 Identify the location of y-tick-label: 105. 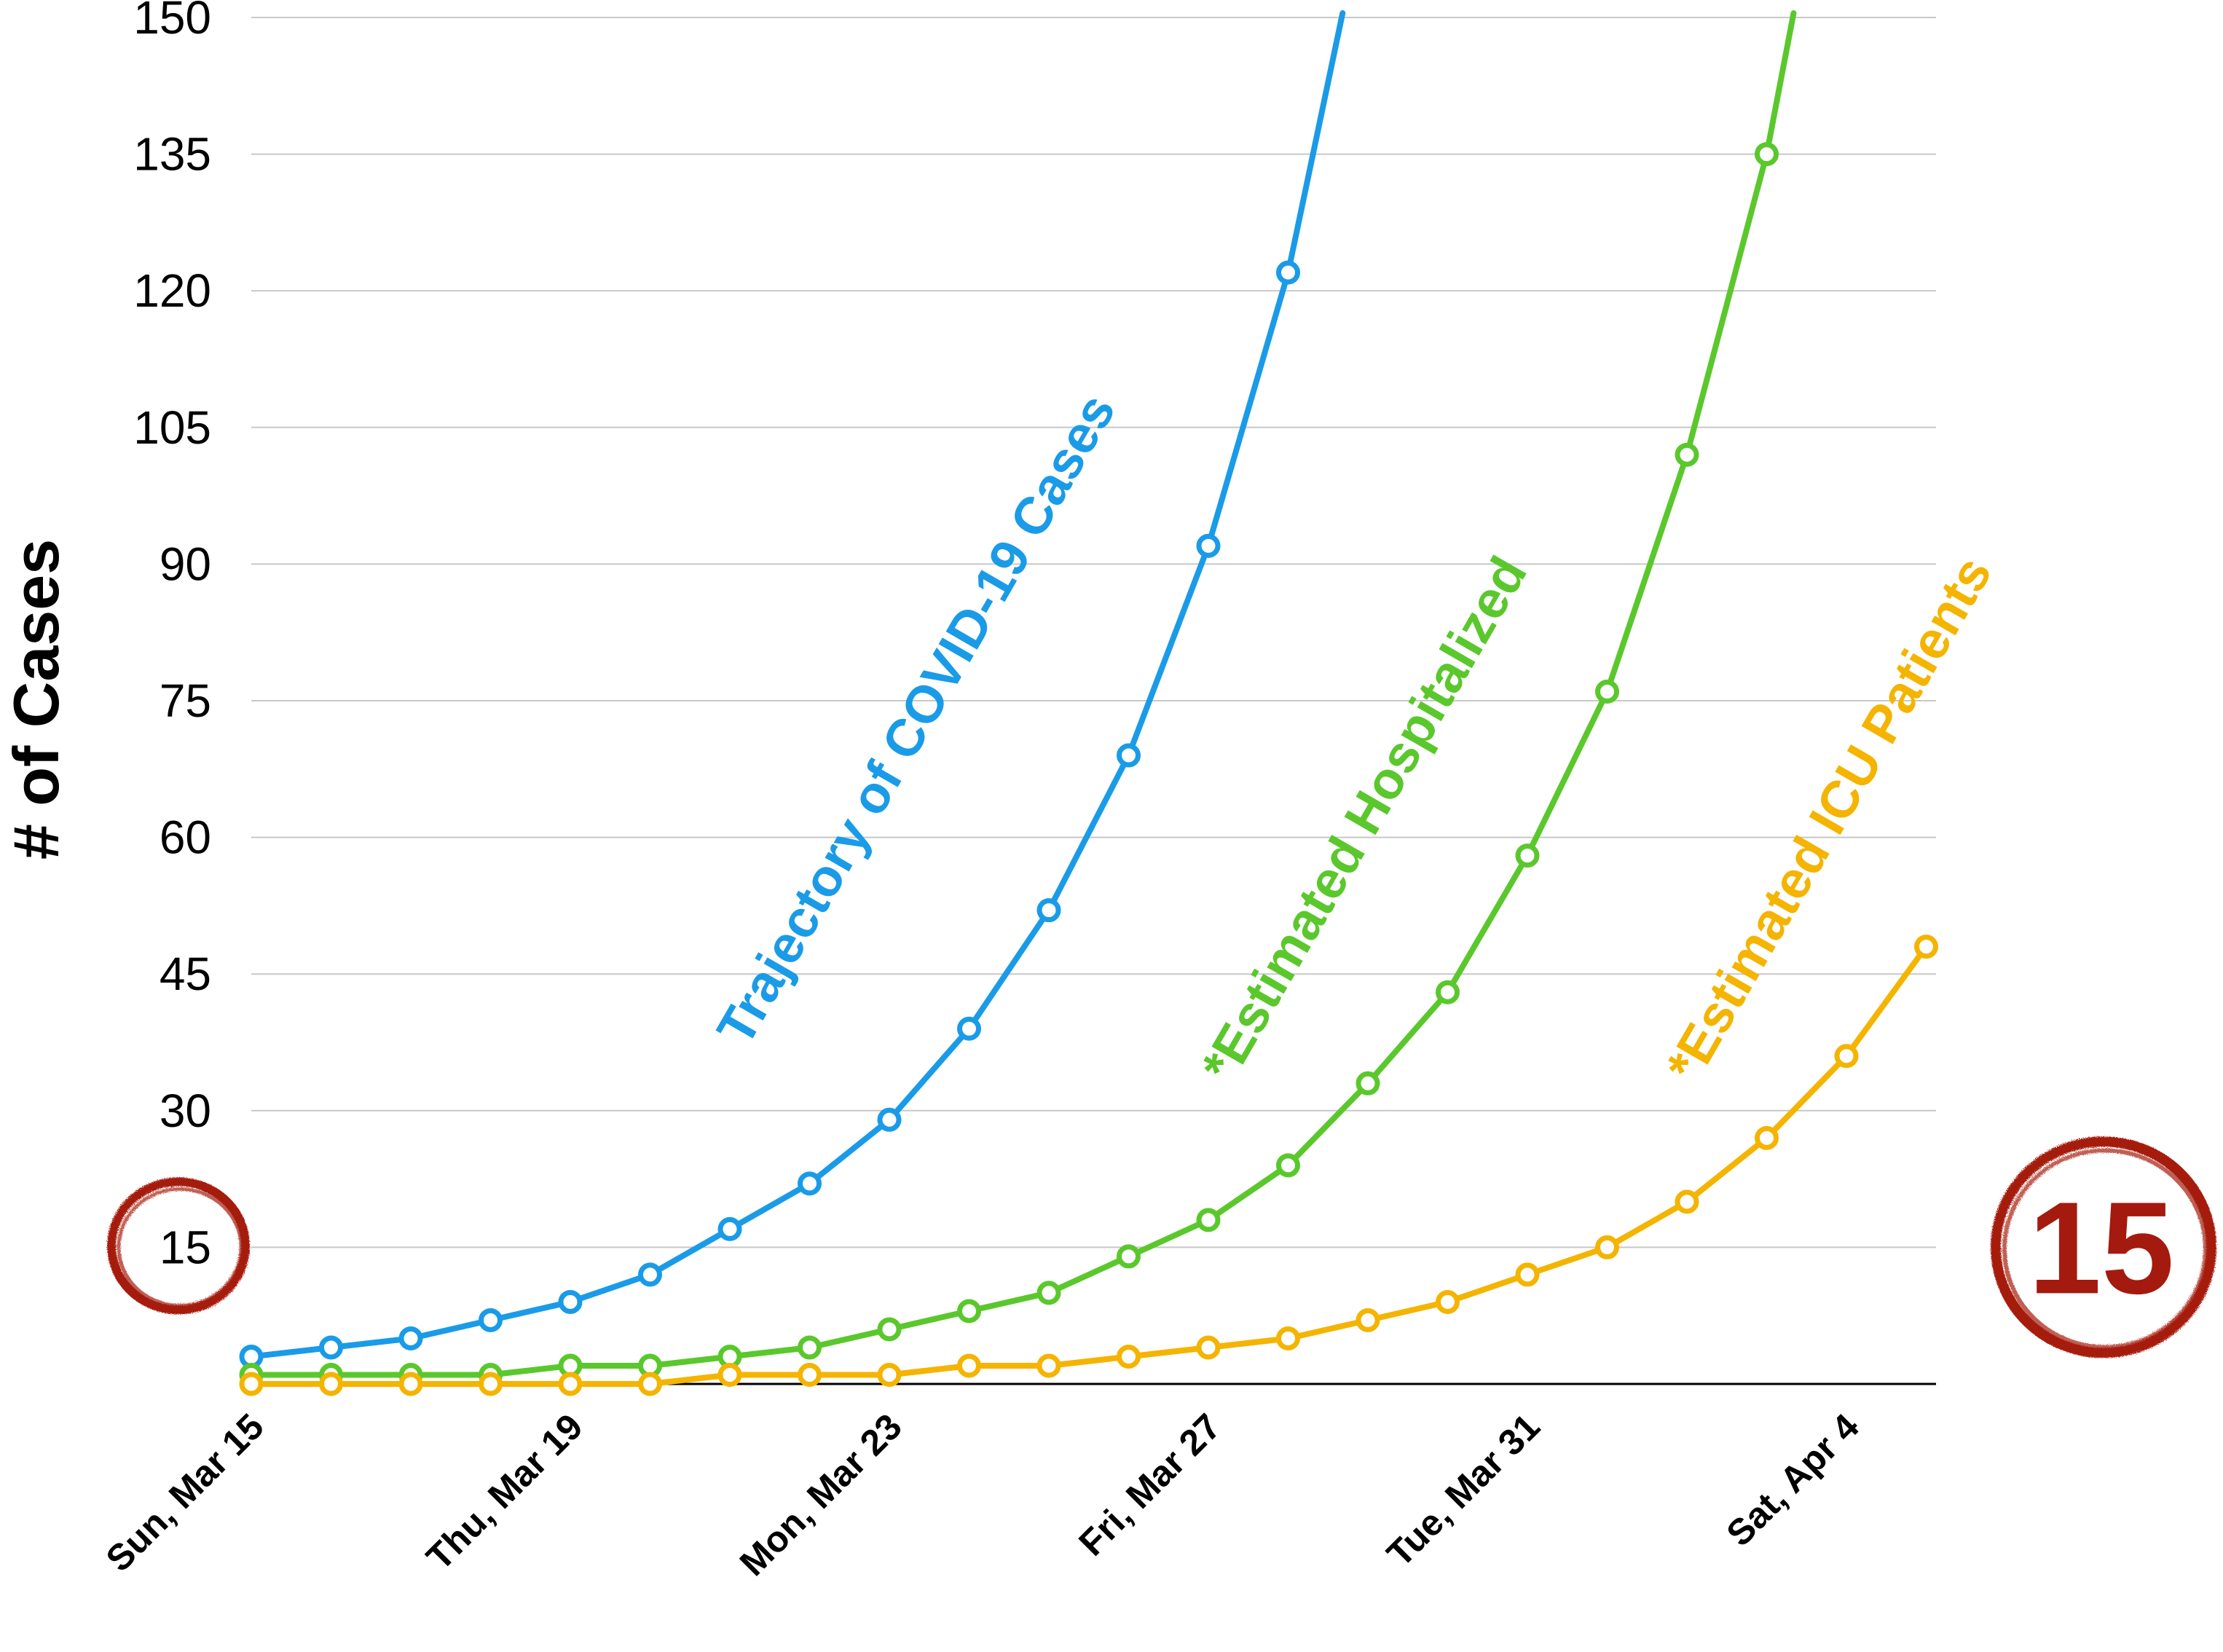
(172, 427).